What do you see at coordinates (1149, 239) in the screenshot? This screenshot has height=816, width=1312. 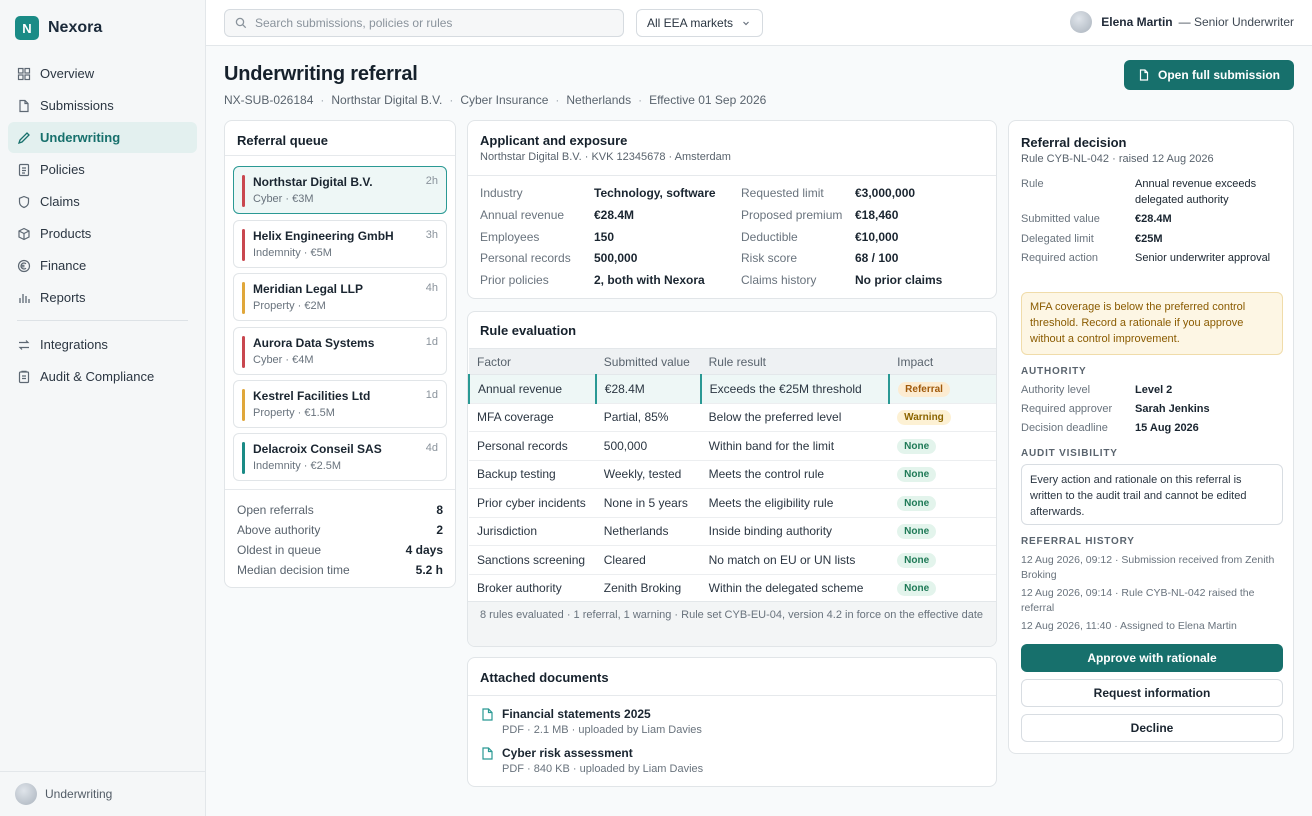 I see `detail-value: €25M` at bounding box center [1149, 239].